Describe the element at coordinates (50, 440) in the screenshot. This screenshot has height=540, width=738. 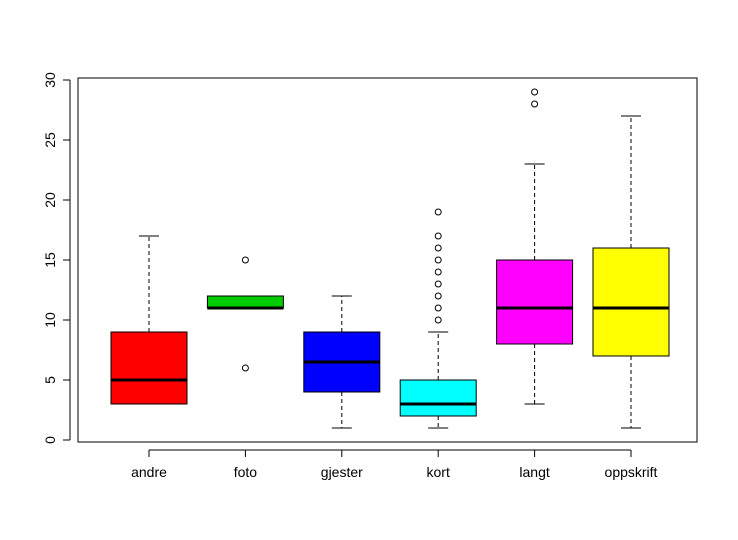
I see `y-tick-label: 0` at that location.